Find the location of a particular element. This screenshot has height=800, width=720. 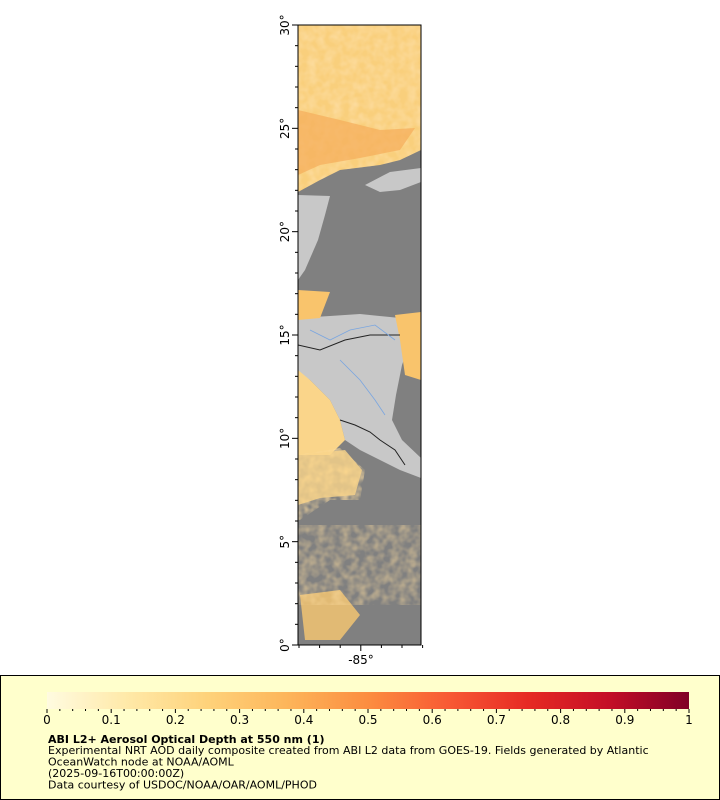

lat-label: 30° is located at coordinates (285, 24).